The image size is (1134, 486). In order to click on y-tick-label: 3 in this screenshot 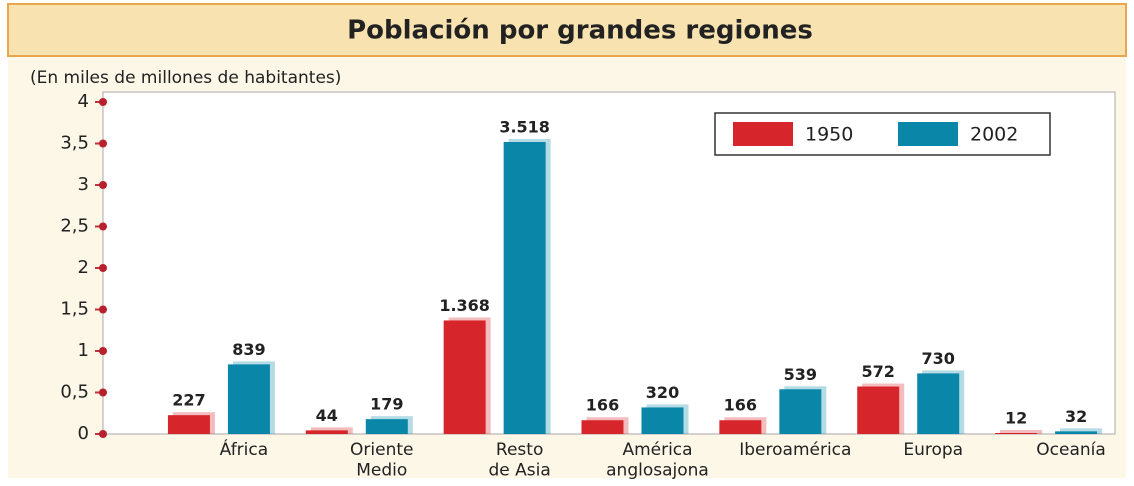, I will do `click(83, 184)`.